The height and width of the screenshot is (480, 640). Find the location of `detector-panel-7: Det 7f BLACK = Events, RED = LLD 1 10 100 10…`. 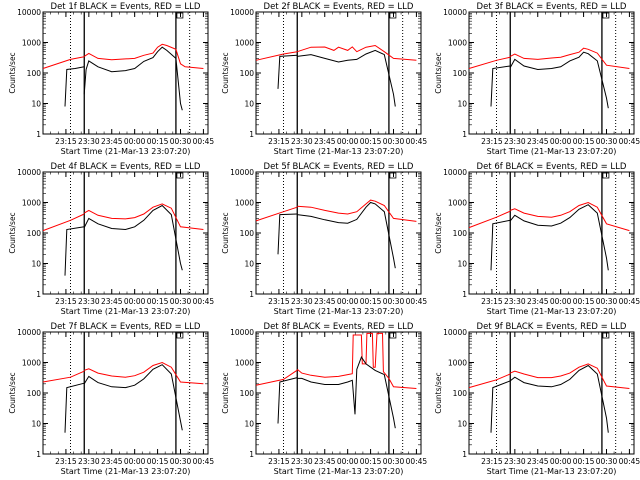

detector-panel-7: Det 7f BLACK = Events, RED = LLD 1 10 100 10… is located at coordinates (111, 399).